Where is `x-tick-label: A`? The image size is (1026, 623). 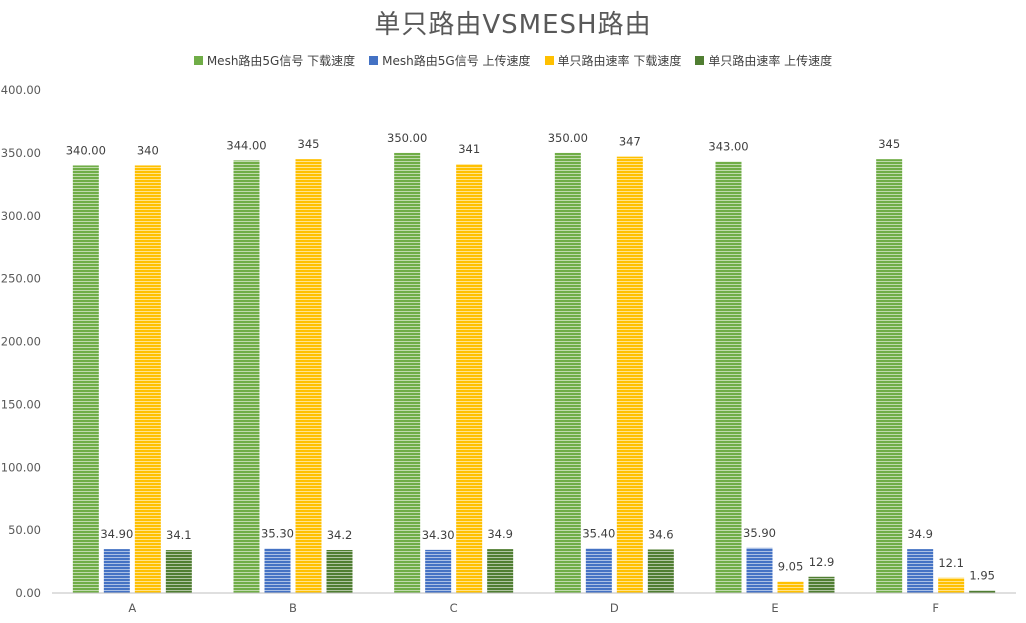
x-tick-label: A is located at coordinates (132, 608).